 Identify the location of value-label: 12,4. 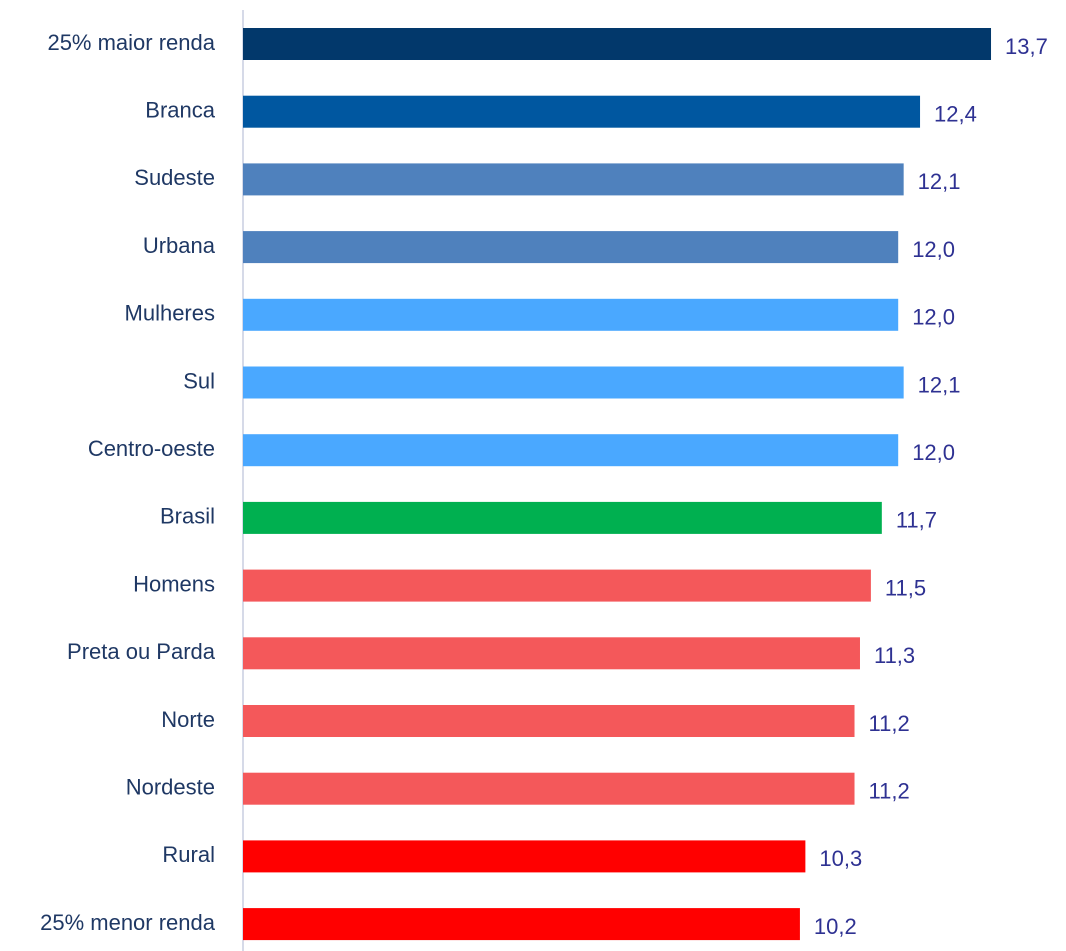
(955, 114).